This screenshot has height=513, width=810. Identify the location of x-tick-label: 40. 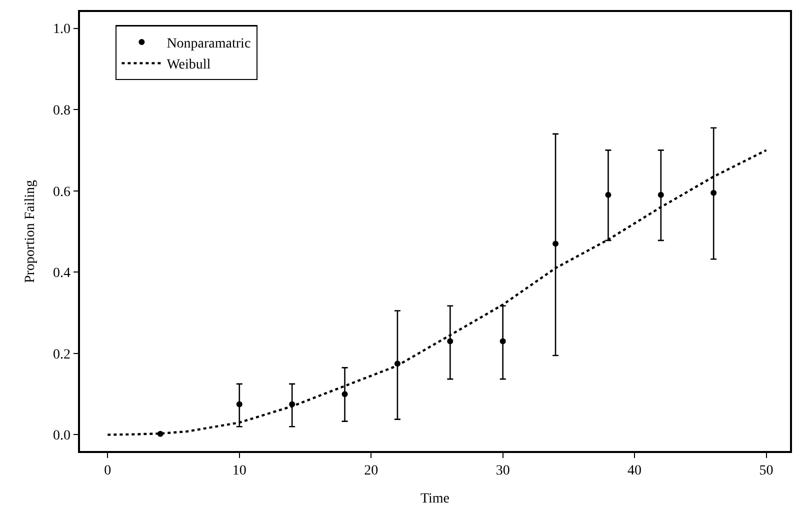
(635, 471).